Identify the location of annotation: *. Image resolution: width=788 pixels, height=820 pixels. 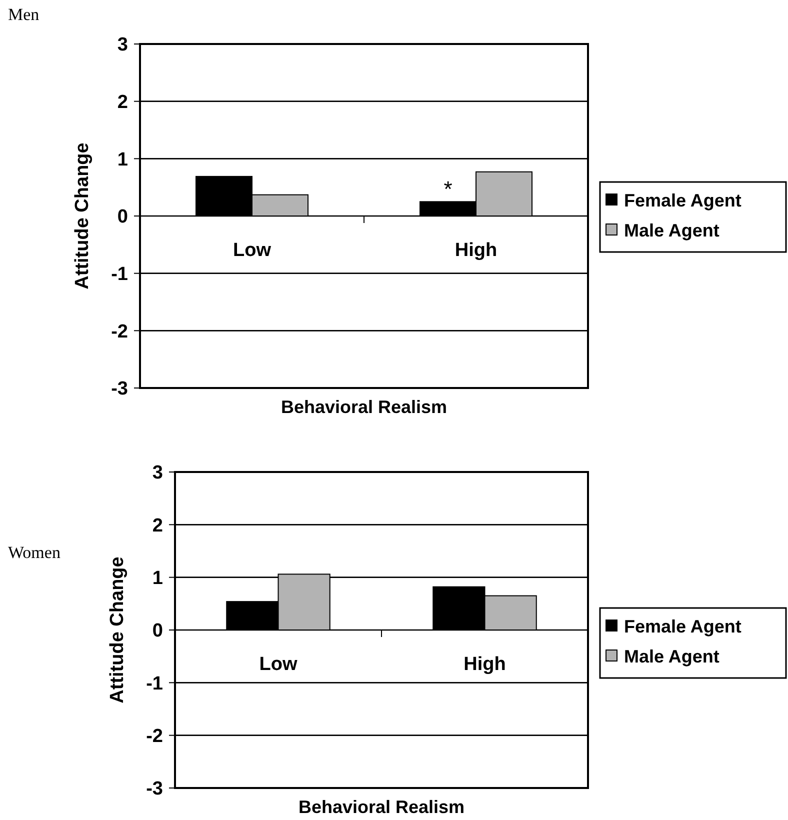
(448, 189).